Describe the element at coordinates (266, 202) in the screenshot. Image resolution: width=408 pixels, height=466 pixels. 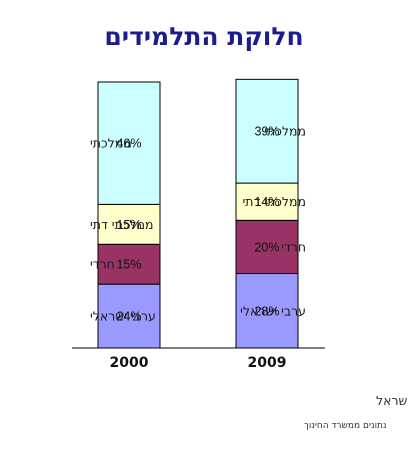
I see `data-label: 14%` at that location.